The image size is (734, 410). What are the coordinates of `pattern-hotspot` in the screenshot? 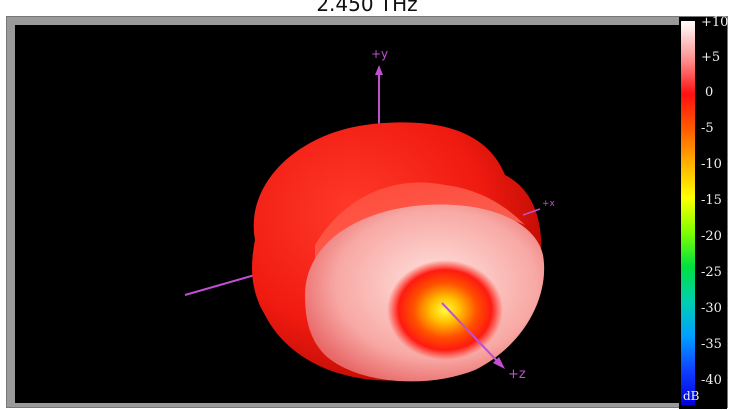 It's located at (445, 310).